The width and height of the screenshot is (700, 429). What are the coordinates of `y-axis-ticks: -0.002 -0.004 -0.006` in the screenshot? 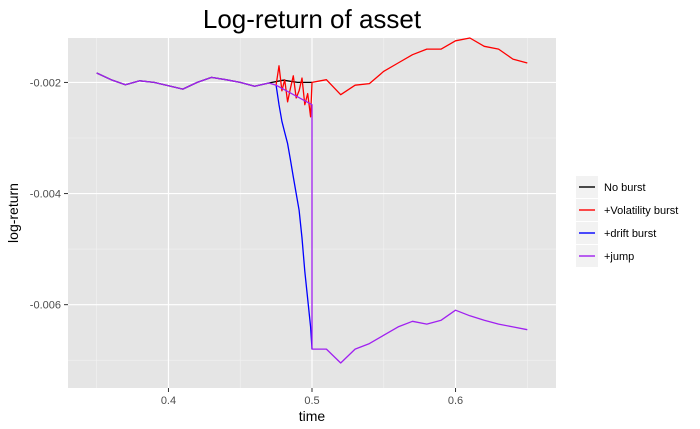 It's located at (49, 194).